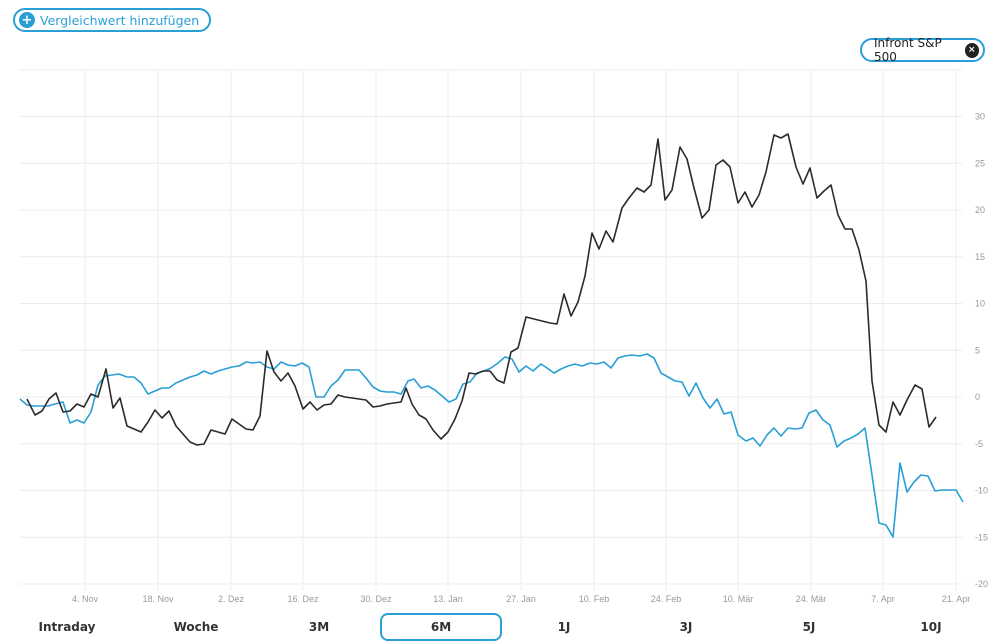 This screenshot has width=1000, height=644. Describe the element at coordinates (85, 599) in the screenshot. I see `x-axis-tick-label: 4. Nov` at that location.